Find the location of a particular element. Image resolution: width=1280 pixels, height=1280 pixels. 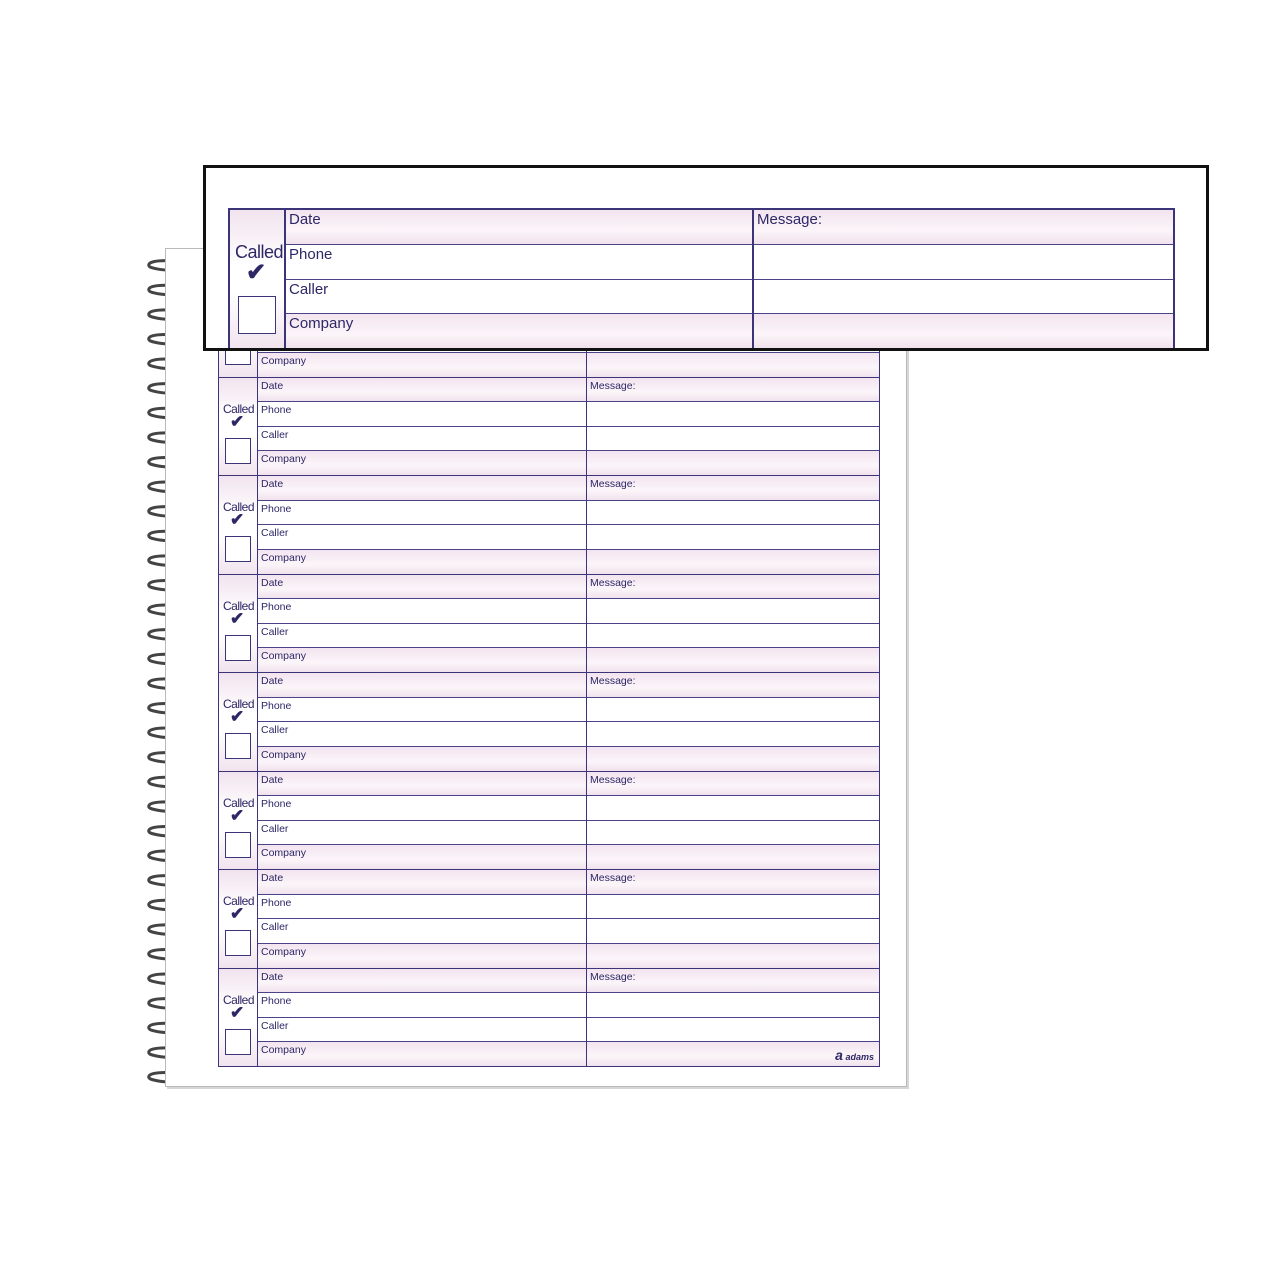

brand-logo: a adams is located at coordinates (854, 1055).